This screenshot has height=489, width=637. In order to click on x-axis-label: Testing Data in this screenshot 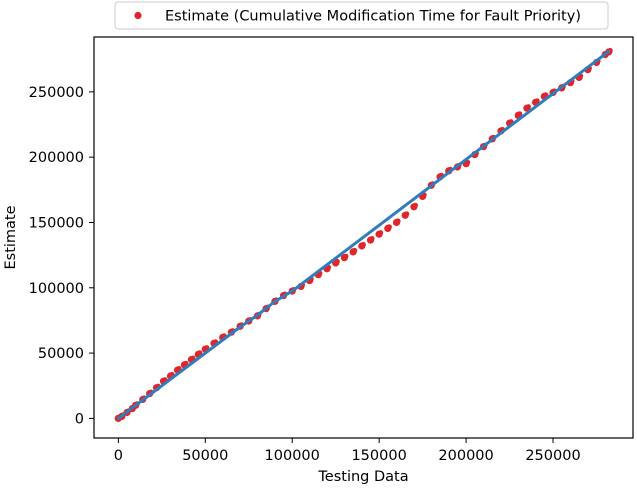, I will do `click(362, 477)`.